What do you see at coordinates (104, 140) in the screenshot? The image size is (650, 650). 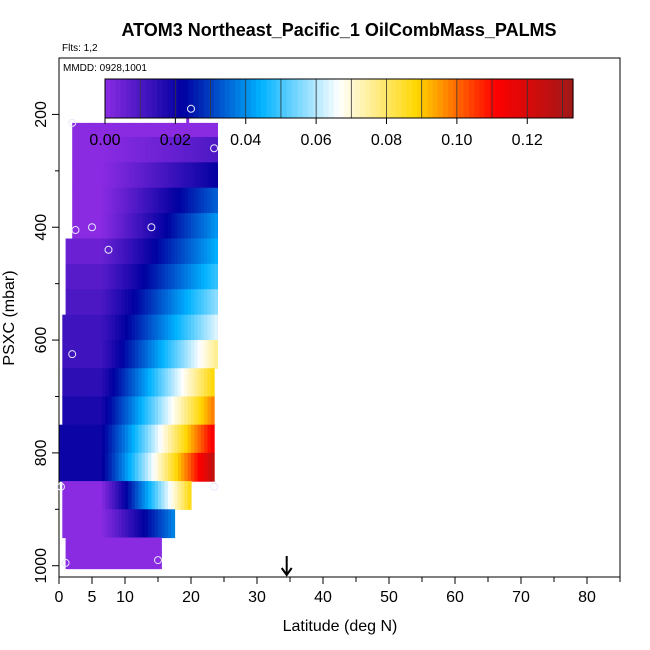 I see `colorbar-tick-label: 0.00` at bounding box center [104, 140].